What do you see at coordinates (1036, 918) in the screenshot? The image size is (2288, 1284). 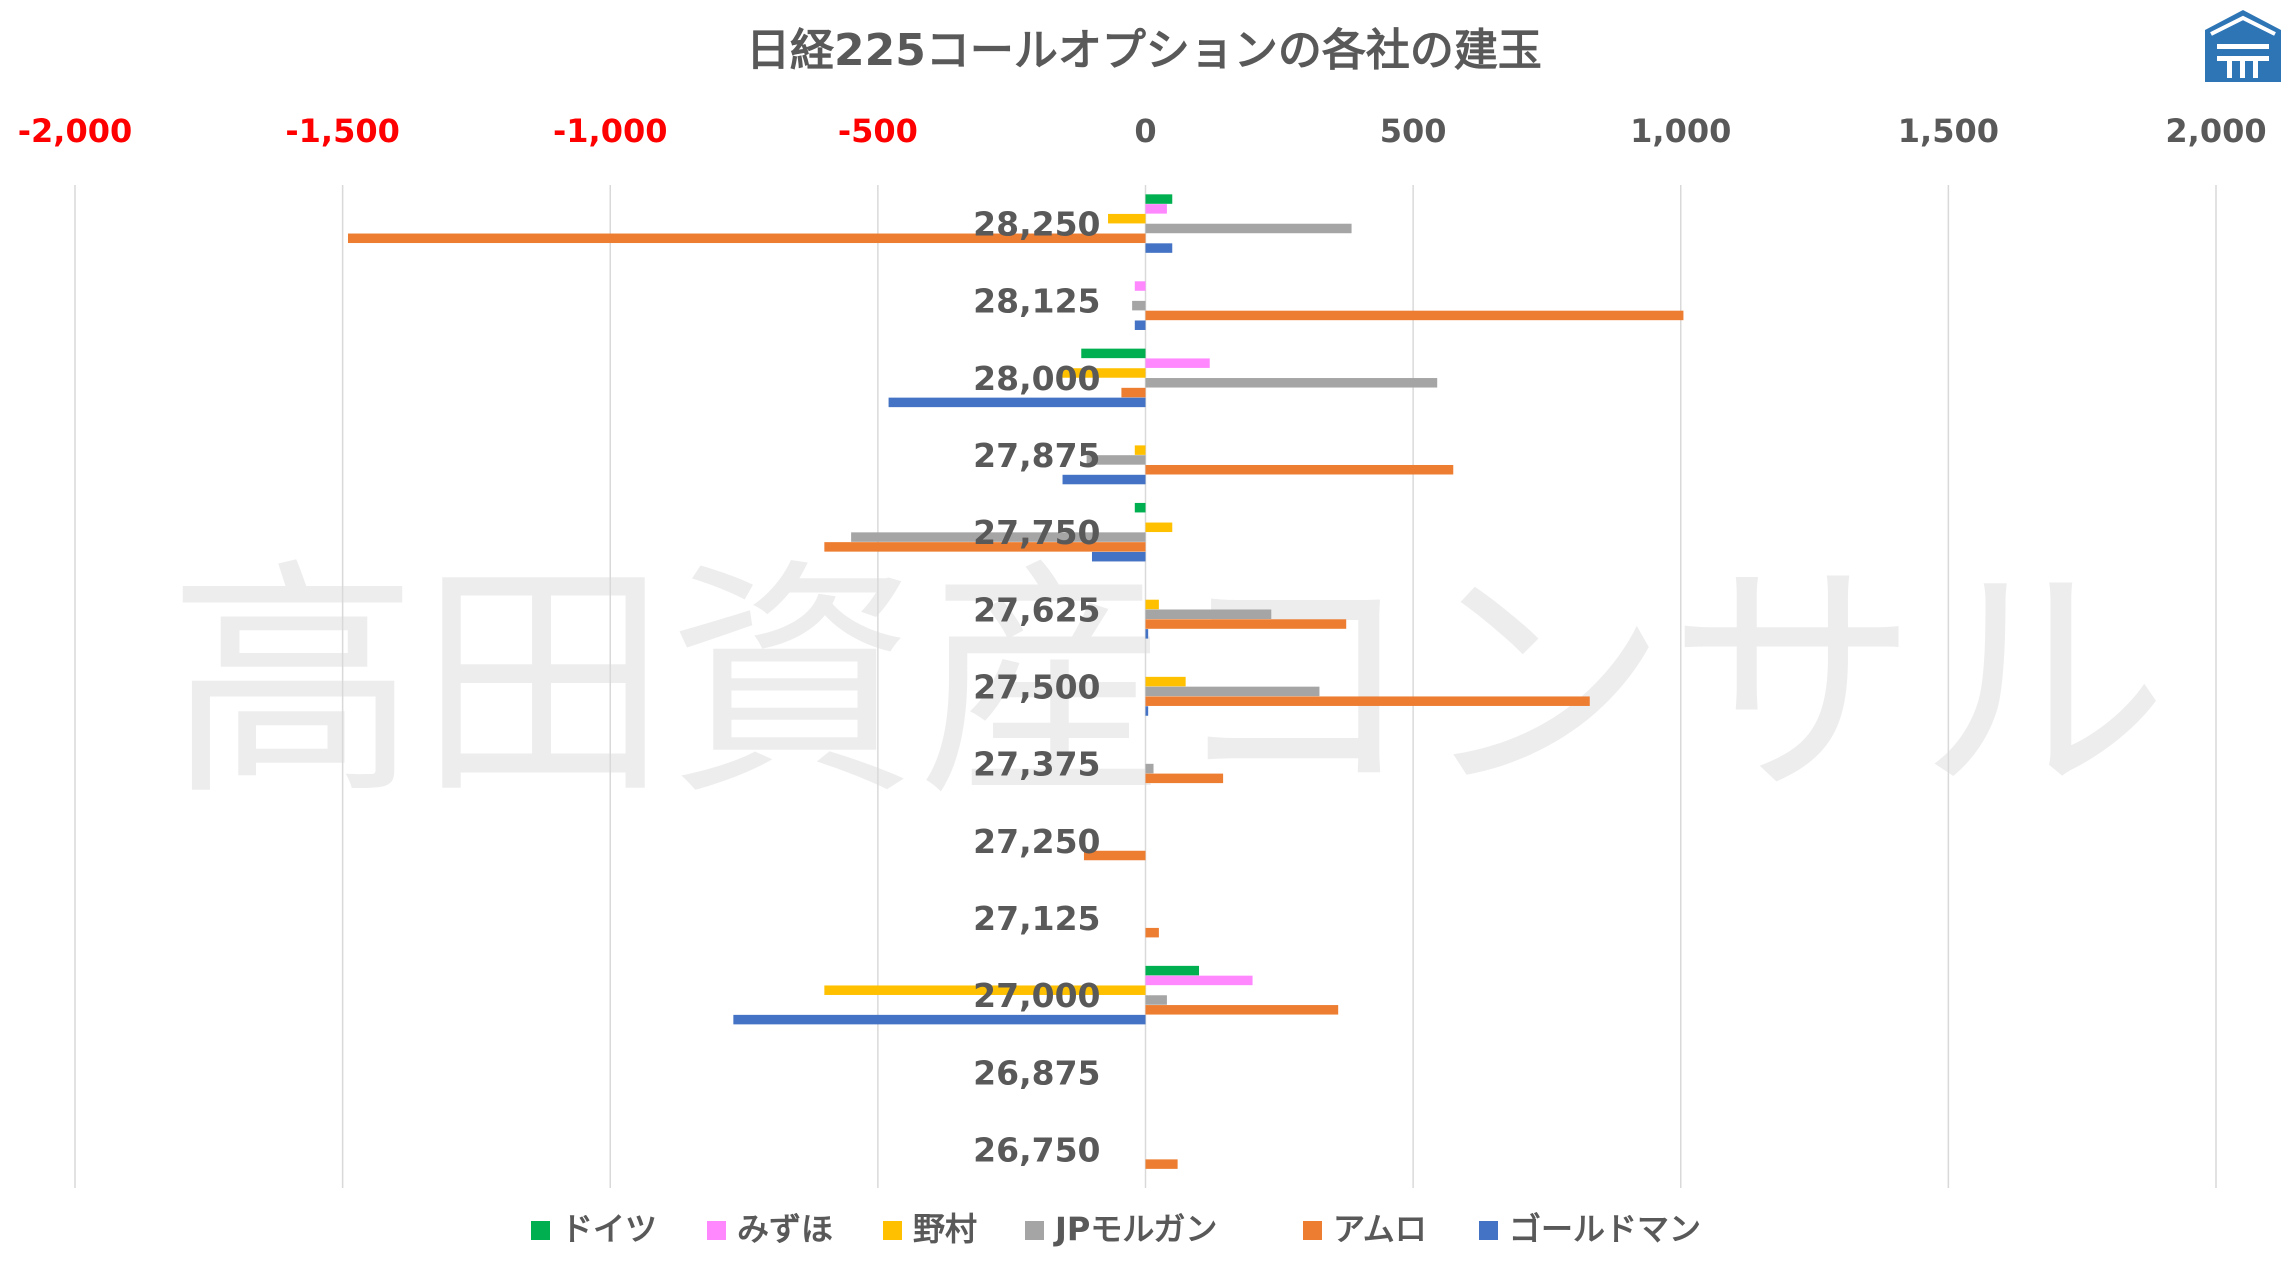 I see `category-label: 27,125` at bounding box center [1036, 918].